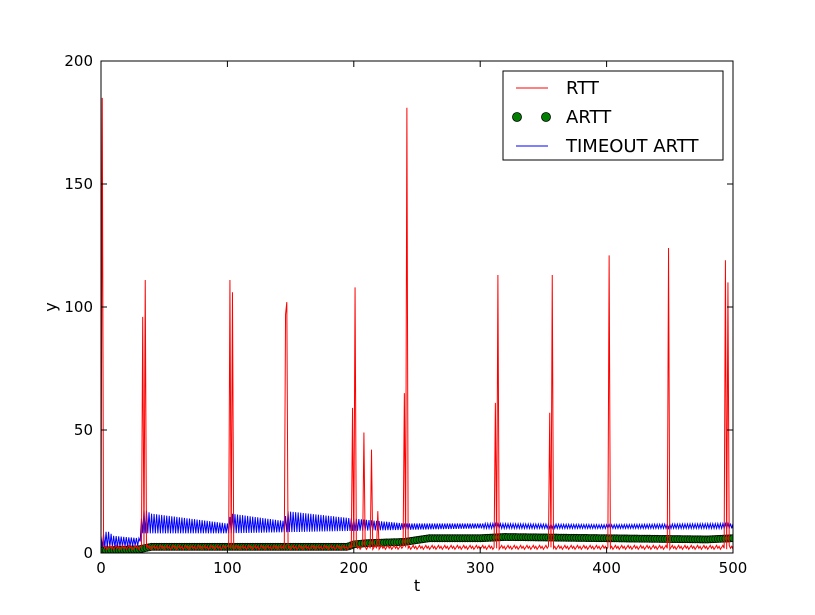 The width and height of the screenshot is (815, 615). Describe the element at coordinates (227, 568) in the screenshot. I see `x-tick-label: 100` at that location.